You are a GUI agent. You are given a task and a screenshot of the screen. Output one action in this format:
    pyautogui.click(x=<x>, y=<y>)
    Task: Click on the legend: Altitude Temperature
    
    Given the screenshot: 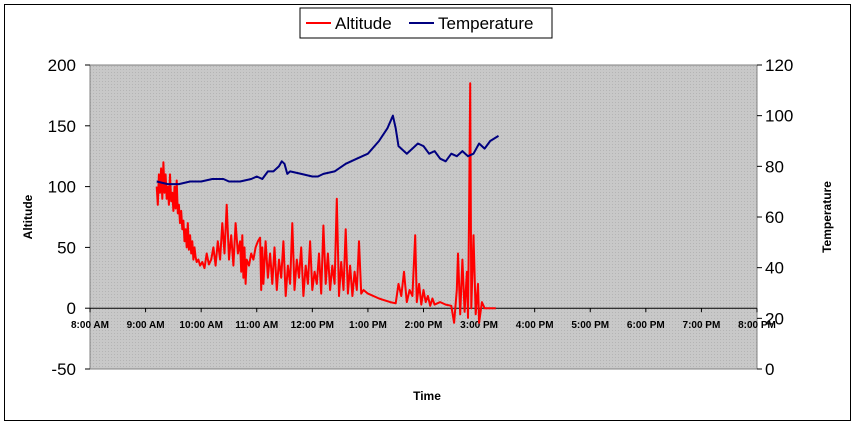 What is the action you would take?
    pyautogui.click(x=426, y=23)
    